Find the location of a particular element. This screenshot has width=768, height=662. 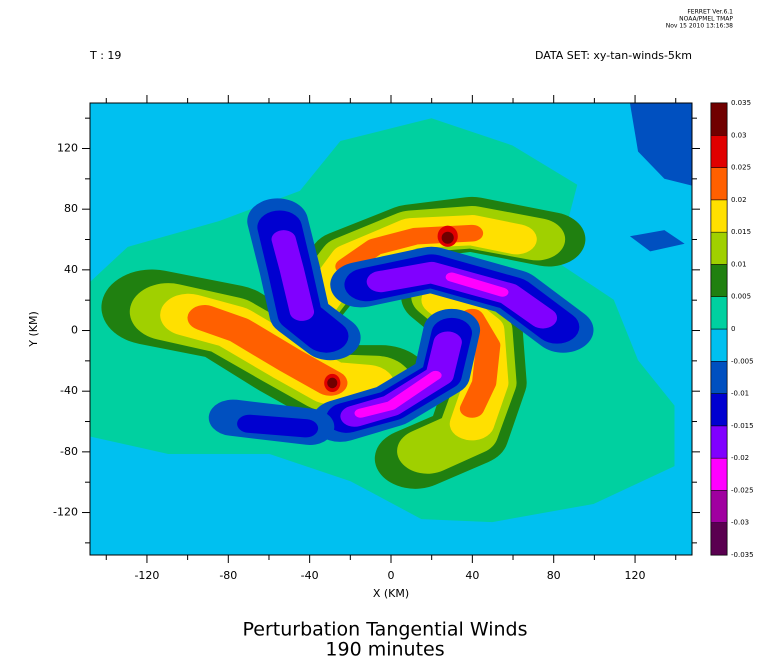

colorbar-label: 0.02 is located at coordinates (739, 200).